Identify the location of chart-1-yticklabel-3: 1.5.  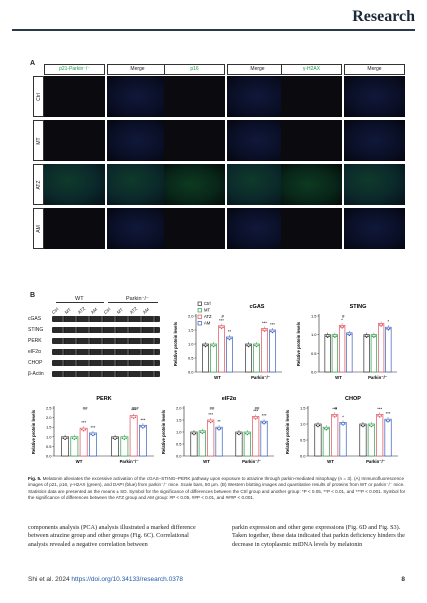
(314, 316).